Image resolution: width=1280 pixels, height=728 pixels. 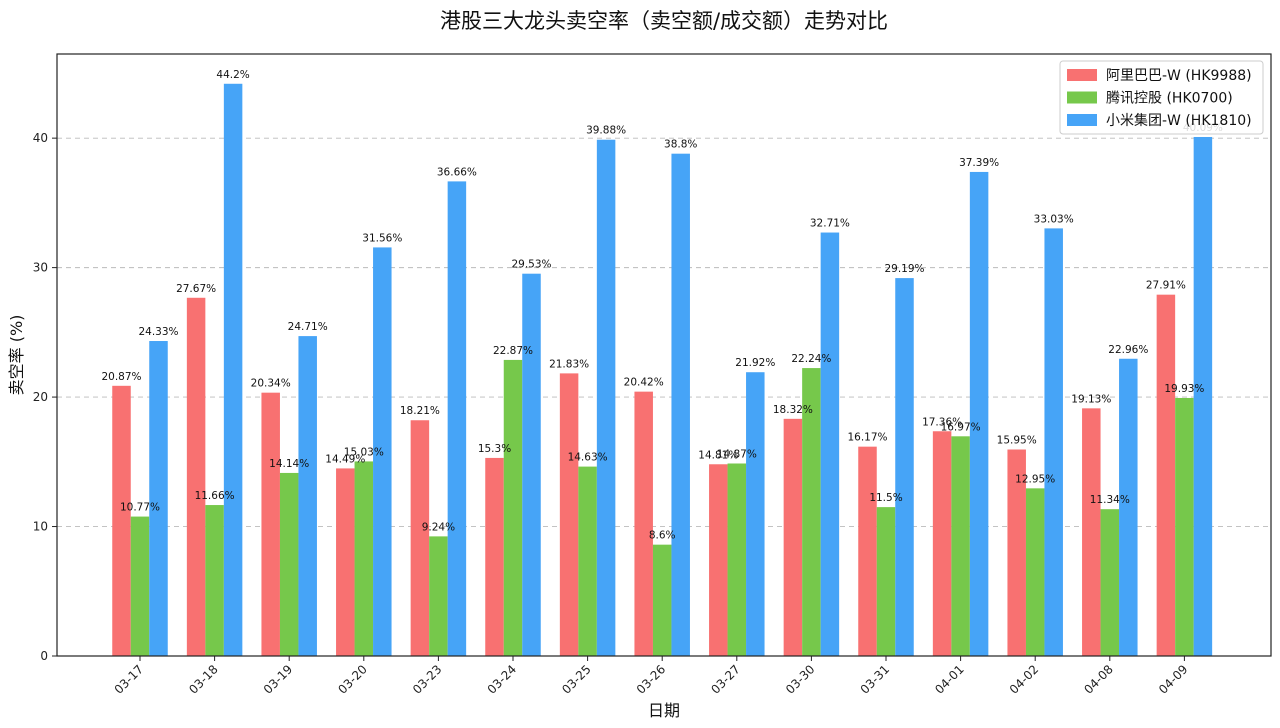 What do you see at coordinates (664, 710) in the screenshot?
I see `x-axis-label: 日期` at bounding box center [664, 710].